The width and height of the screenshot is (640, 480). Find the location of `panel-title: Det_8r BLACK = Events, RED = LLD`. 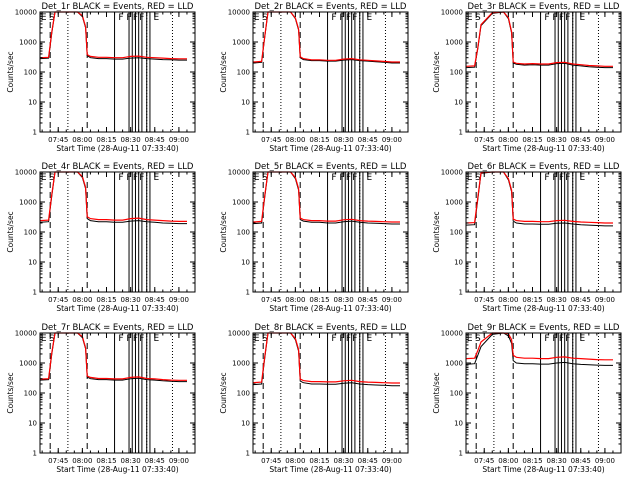

panel-title: Det_8r BLACK = Events, RED = LLD is located at coordinates (331, 328).